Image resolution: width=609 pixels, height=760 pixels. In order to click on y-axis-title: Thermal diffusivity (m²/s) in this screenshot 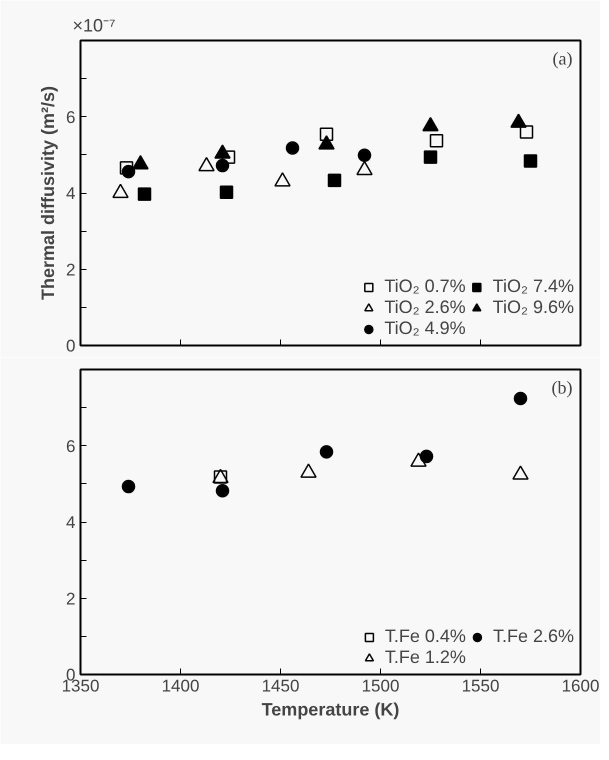, I will do `click(48, 193)`.